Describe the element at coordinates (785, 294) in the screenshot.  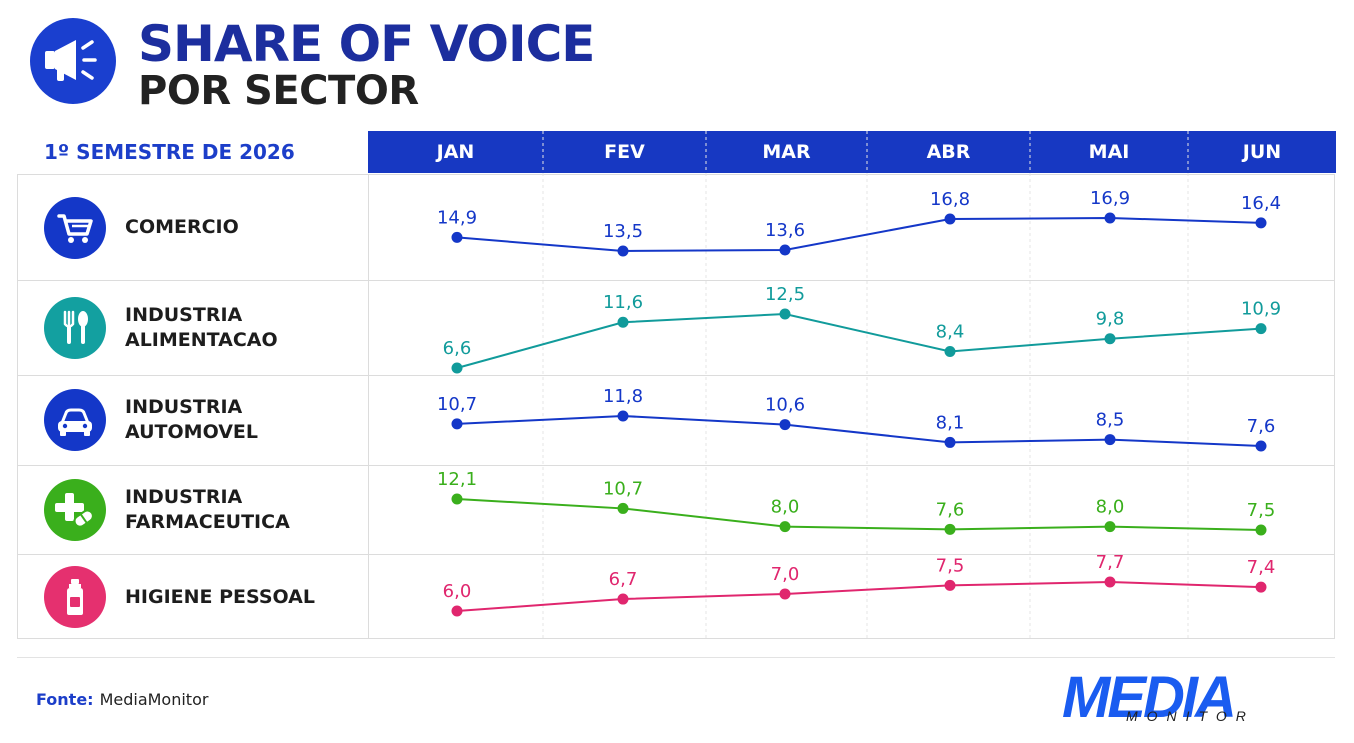
I see `data-label: 12,5` at that location.